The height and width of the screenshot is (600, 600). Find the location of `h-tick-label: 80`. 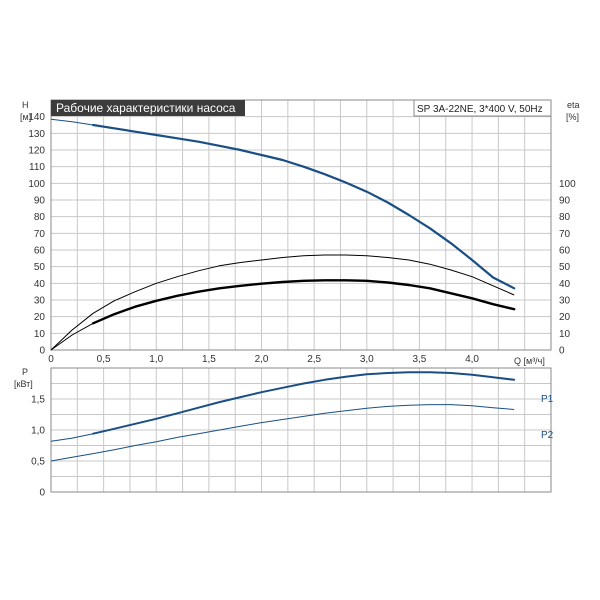

h-tick-label: 80 is located at coordinates (40, 217).